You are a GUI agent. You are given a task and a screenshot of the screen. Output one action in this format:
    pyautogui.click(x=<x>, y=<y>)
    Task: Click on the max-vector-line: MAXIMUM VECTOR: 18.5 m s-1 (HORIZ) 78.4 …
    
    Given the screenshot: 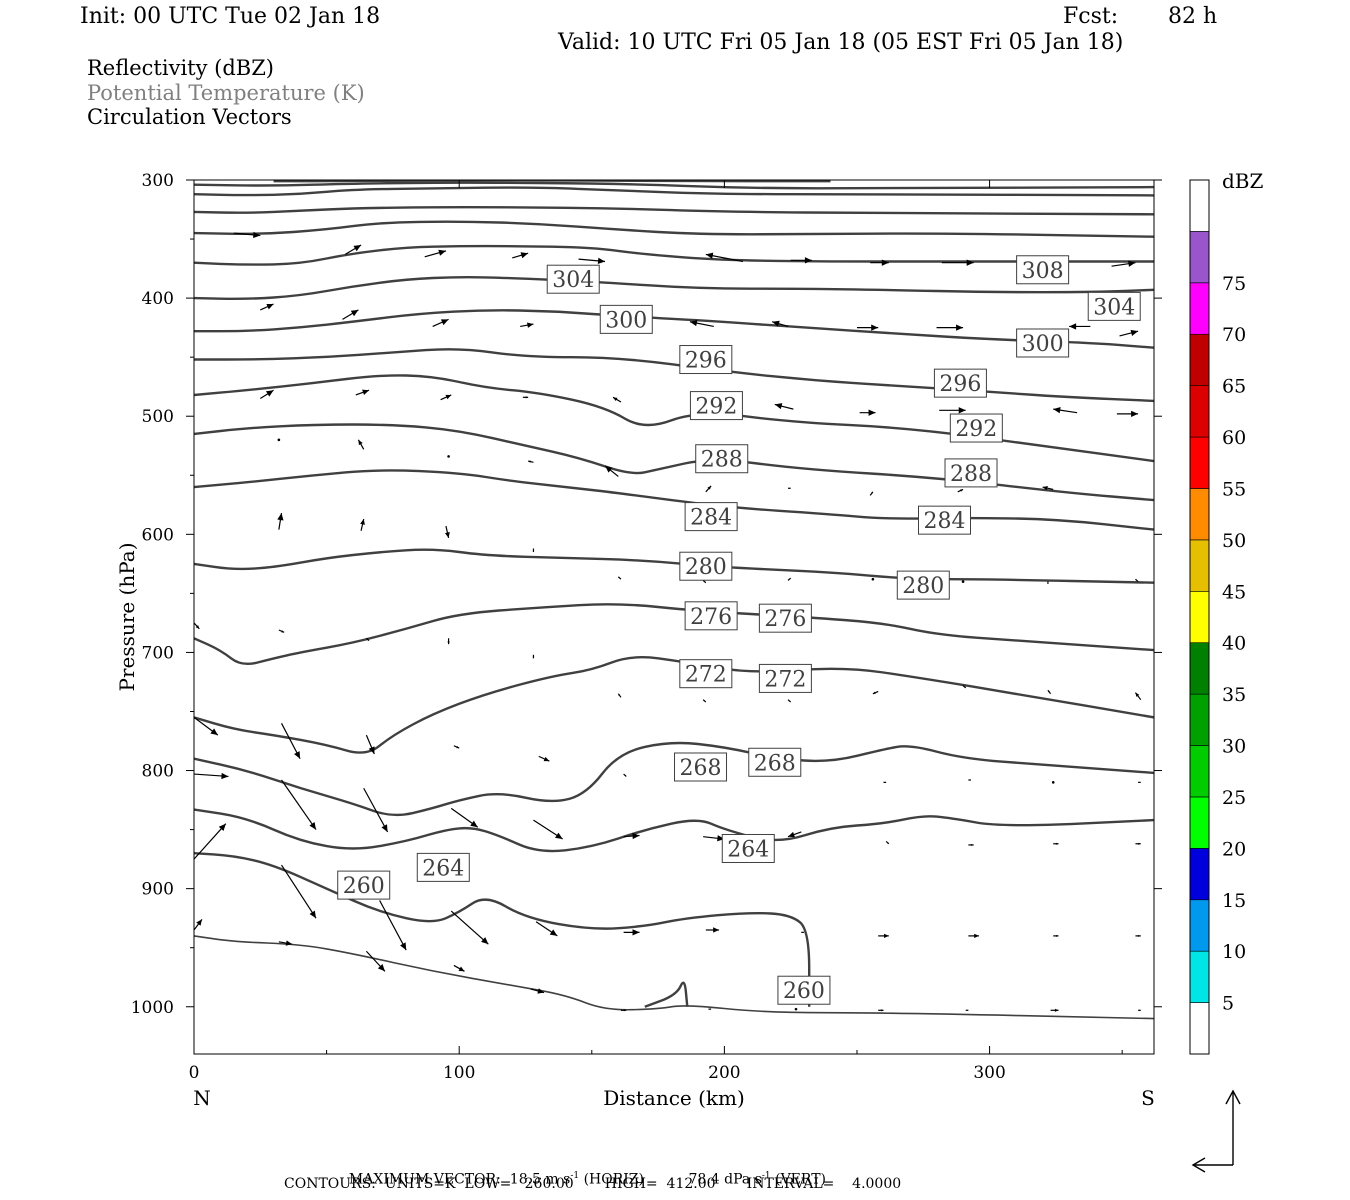 What is the action you would take?
    pyautogui.click(x=583, y=1172)
    